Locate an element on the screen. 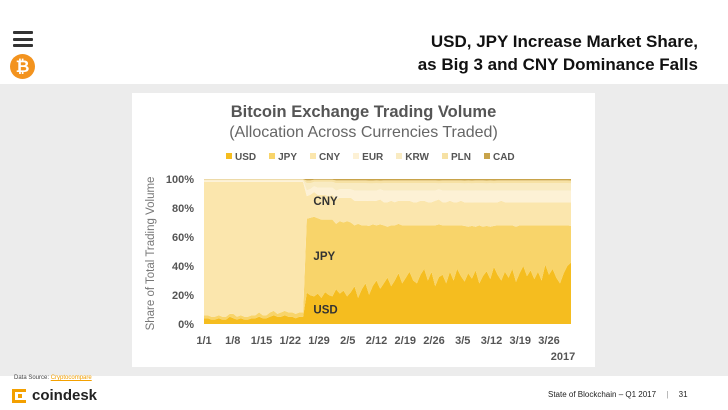 This screenshot has height=410, width=728. x-tick-label: 3/19 is located at coordinates (520, 341).